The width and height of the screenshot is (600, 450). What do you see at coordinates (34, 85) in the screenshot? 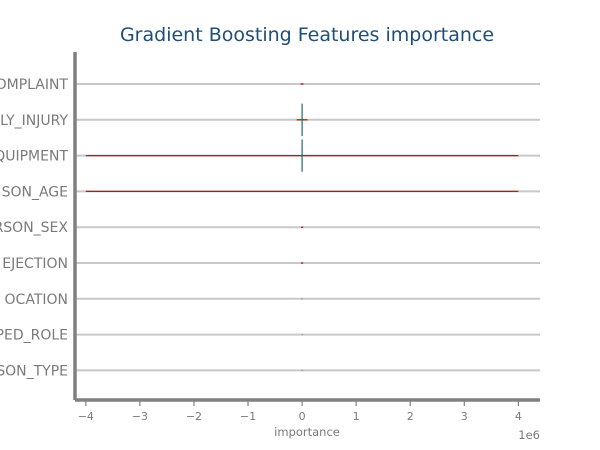
I see `y-tick-label: OMPLAINT` at bounding box center [34, 85].